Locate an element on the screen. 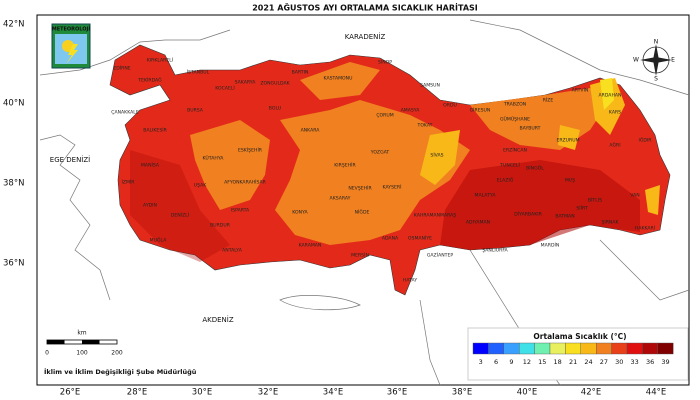  legend-tick-label: 36 is located at coordinates (650, 362).